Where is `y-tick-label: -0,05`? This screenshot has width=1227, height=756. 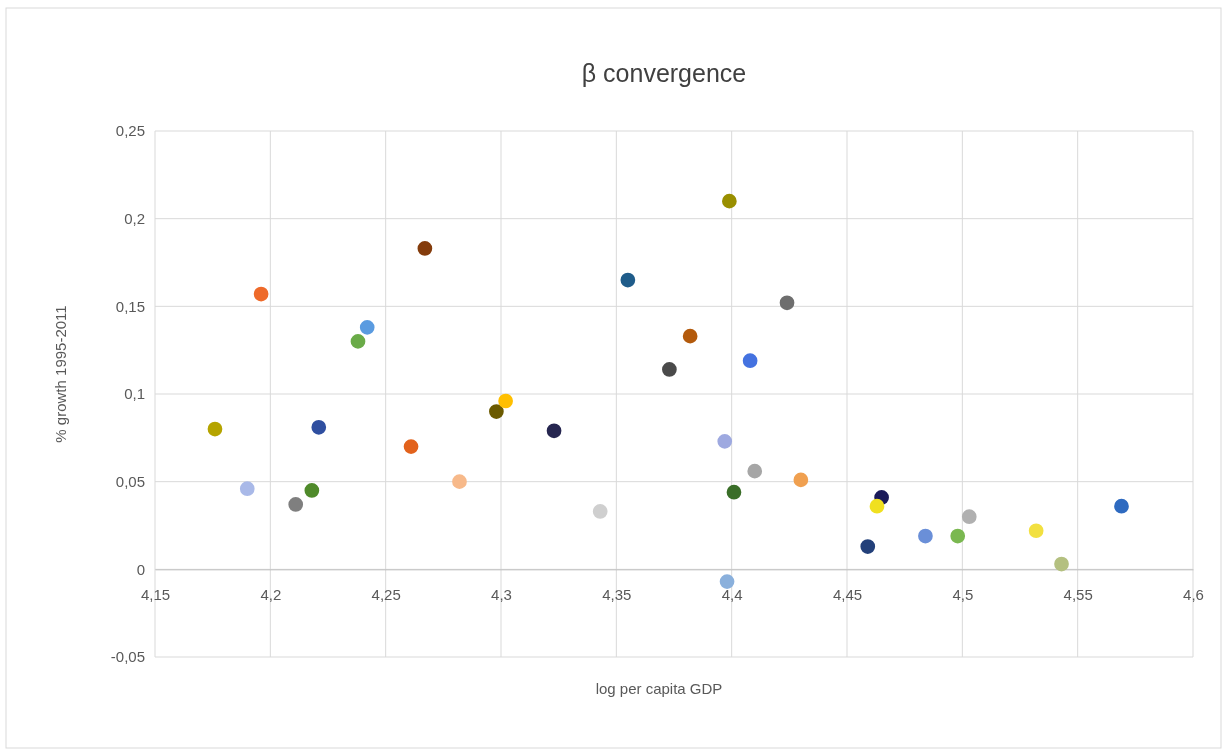
y-tick-label: -0,05 is located at coordinates (127, 657).